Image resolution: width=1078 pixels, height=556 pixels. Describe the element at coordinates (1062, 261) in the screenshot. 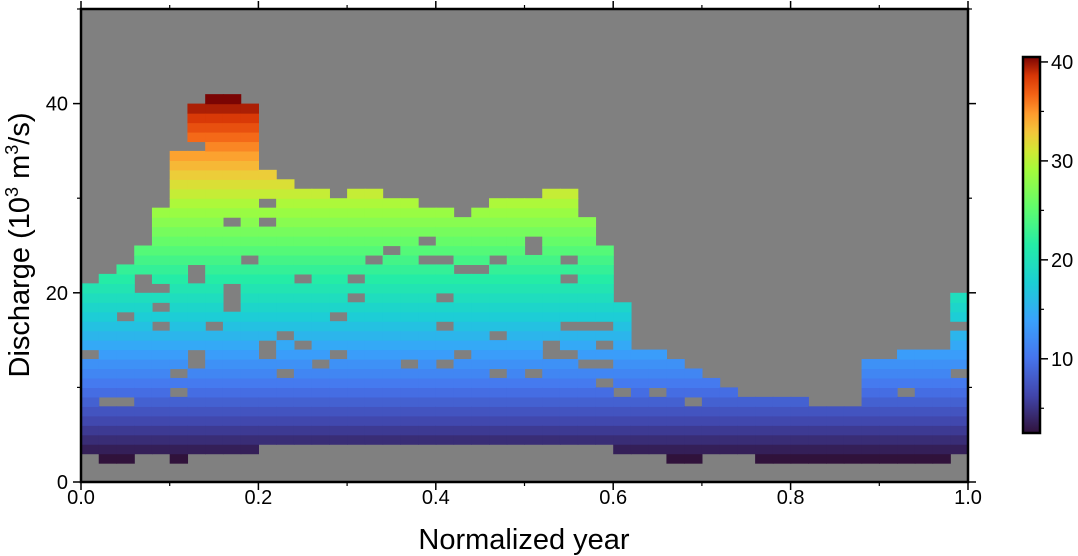

I see `colorbar-tick-label: 20` at that location.